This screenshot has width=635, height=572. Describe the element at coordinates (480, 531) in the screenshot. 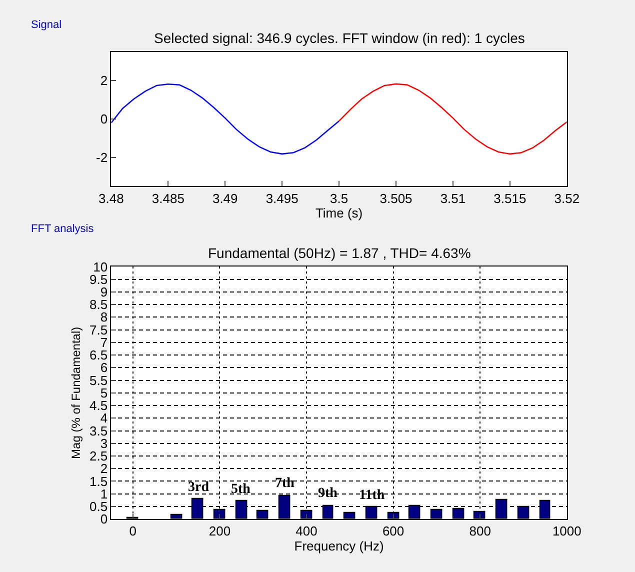

I see `x-tick-label: 800` at that location.